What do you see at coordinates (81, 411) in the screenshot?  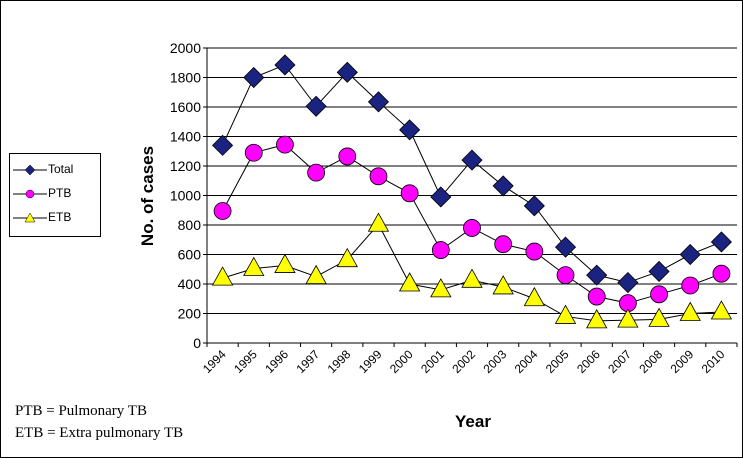 I see `note-ptb: PTB = Pulmonary TB` at bounding box center [81, 411].